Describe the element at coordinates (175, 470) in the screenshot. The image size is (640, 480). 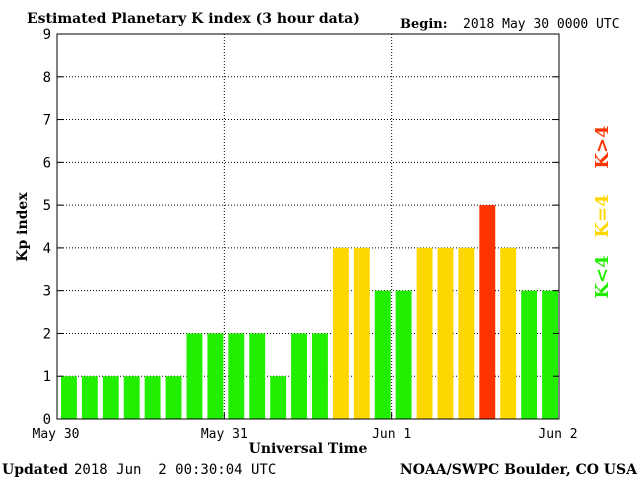
I see `updated-timestamp: 2018 Jun 2 00:30:04 UTC` at that location.